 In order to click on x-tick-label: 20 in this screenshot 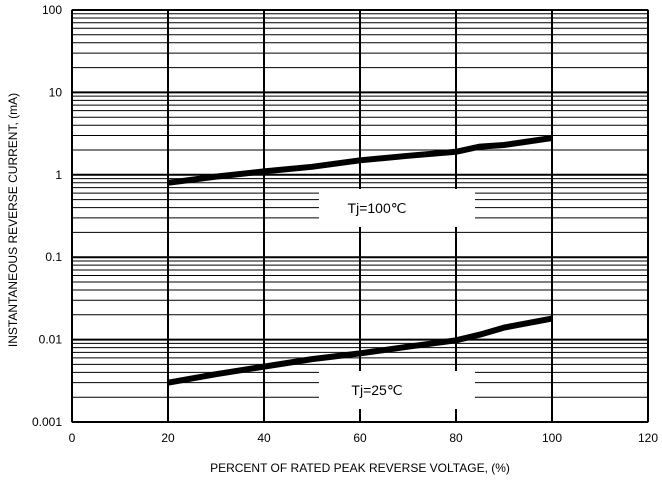, I will do `click(168, 438)`.